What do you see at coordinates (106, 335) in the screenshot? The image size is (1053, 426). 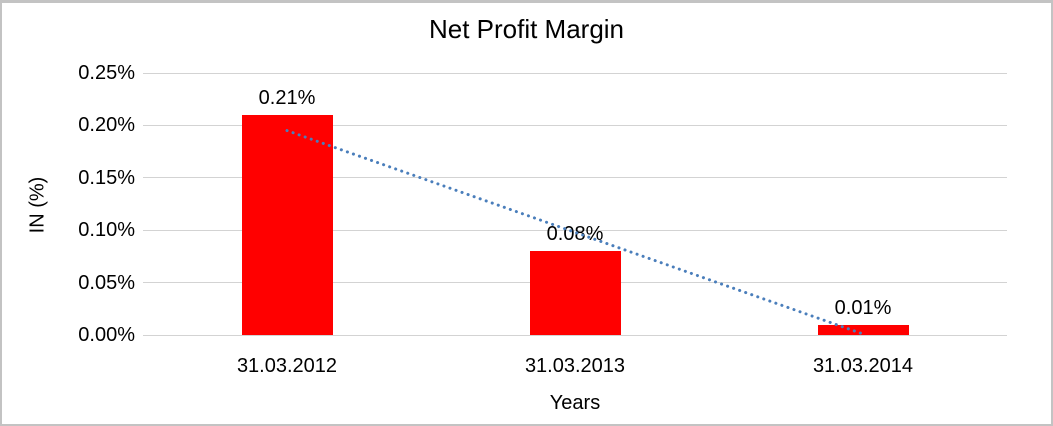 I see `y-tick-label: 0.00%` at bounding box center [106, 335].